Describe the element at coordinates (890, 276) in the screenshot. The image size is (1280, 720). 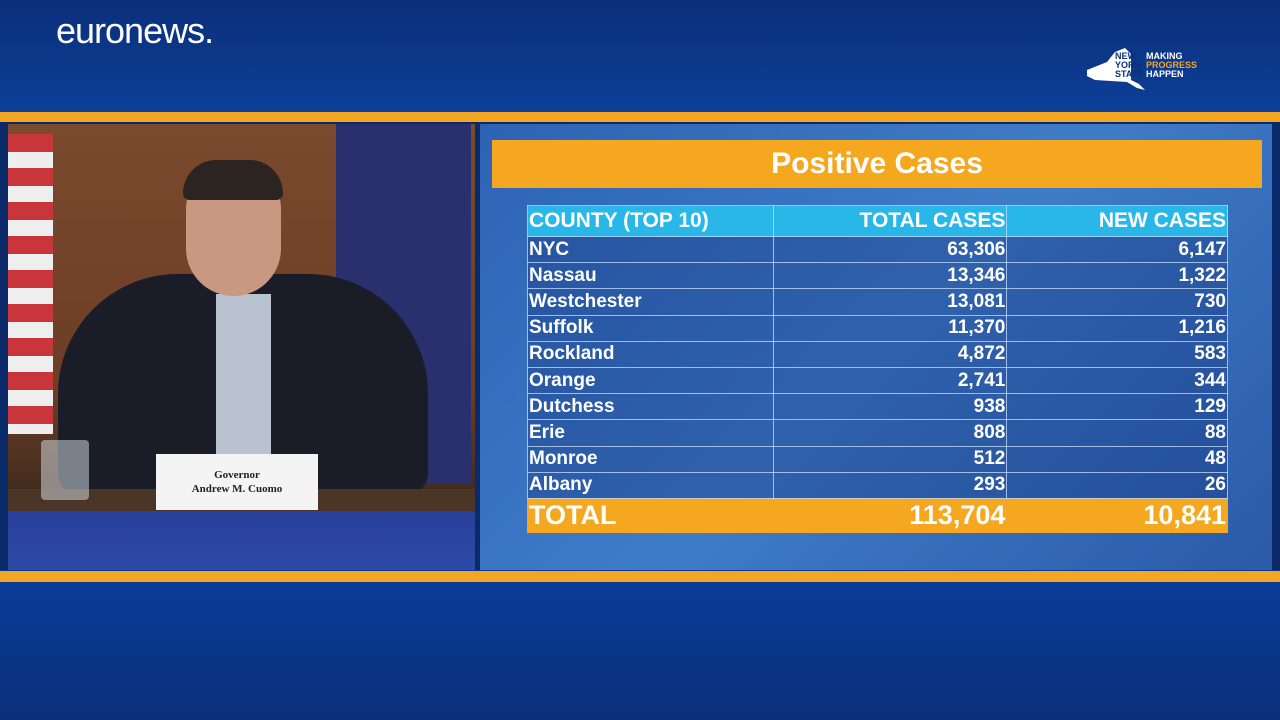
I see `cell-total-cases: 13,346` at that location.